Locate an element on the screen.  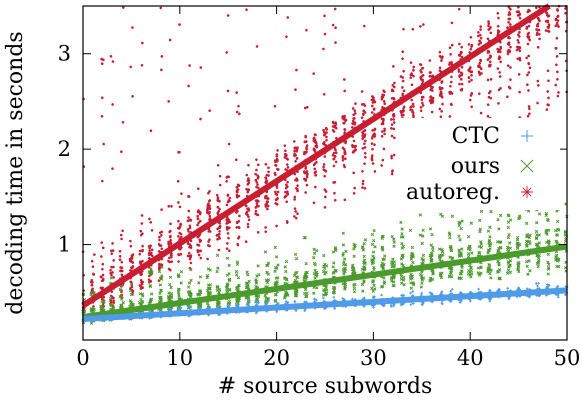
x-tick-label: 10 is located at coordinates (179, 358).